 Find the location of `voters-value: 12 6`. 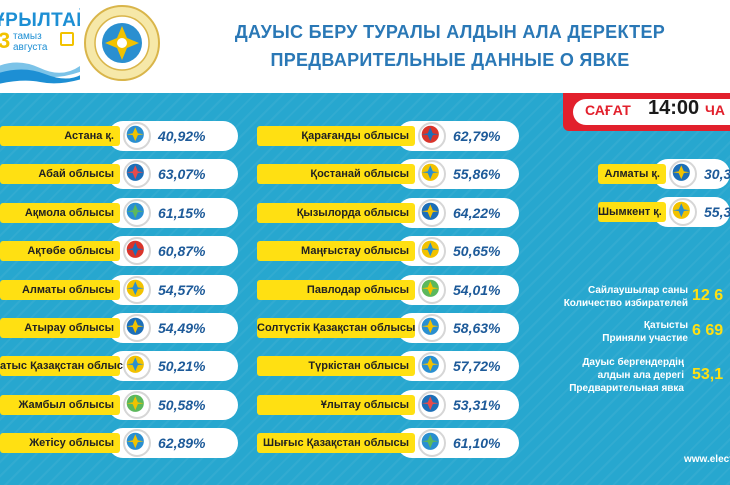

voters-value: 12 6 is located at coordinates (708, 295).